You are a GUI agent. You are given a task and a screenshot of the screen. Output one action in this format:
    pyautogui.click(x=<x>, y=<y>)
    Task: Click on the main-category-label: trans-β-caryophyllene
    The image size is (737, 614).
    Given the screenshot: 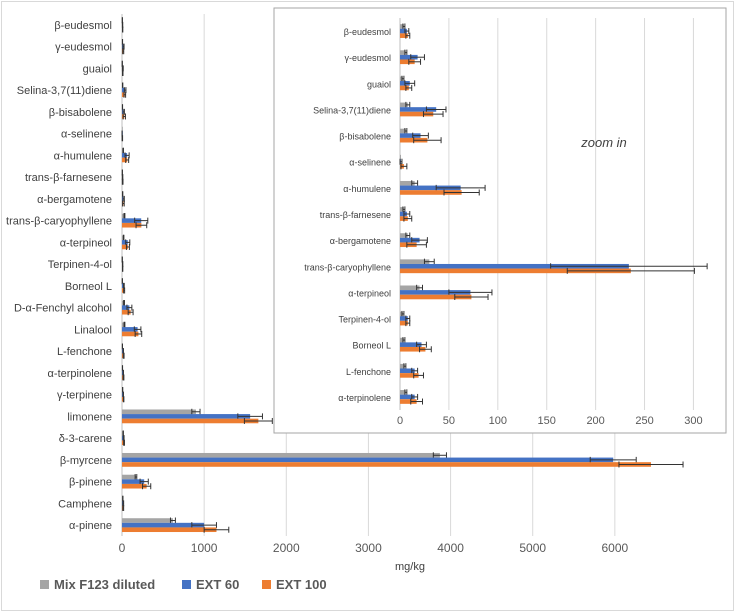 What is the action you would take?
    pyautogui.click(x=59, y=222)
    